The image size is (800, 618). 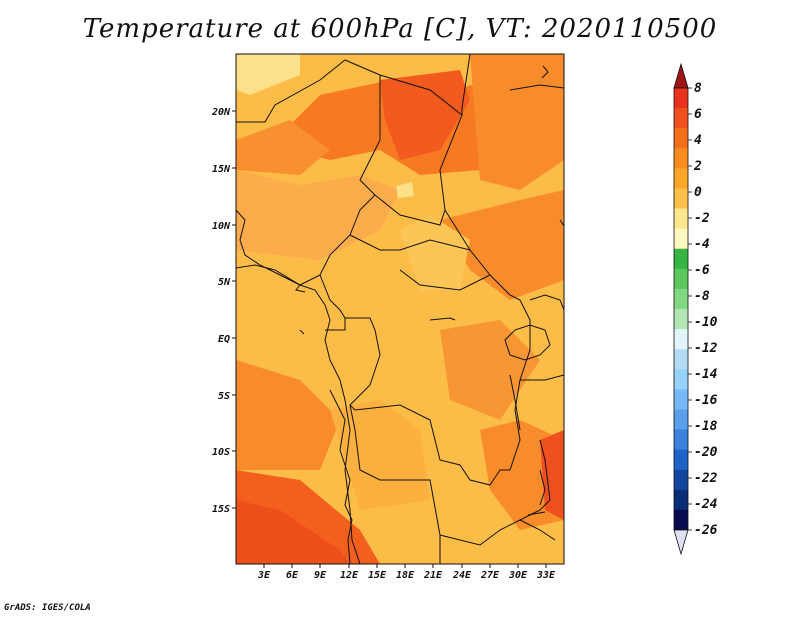 What do you see at coordinates (221, 226) in the screenshot?
I see `lat-label: 10N` at bounding box center [221, 226].